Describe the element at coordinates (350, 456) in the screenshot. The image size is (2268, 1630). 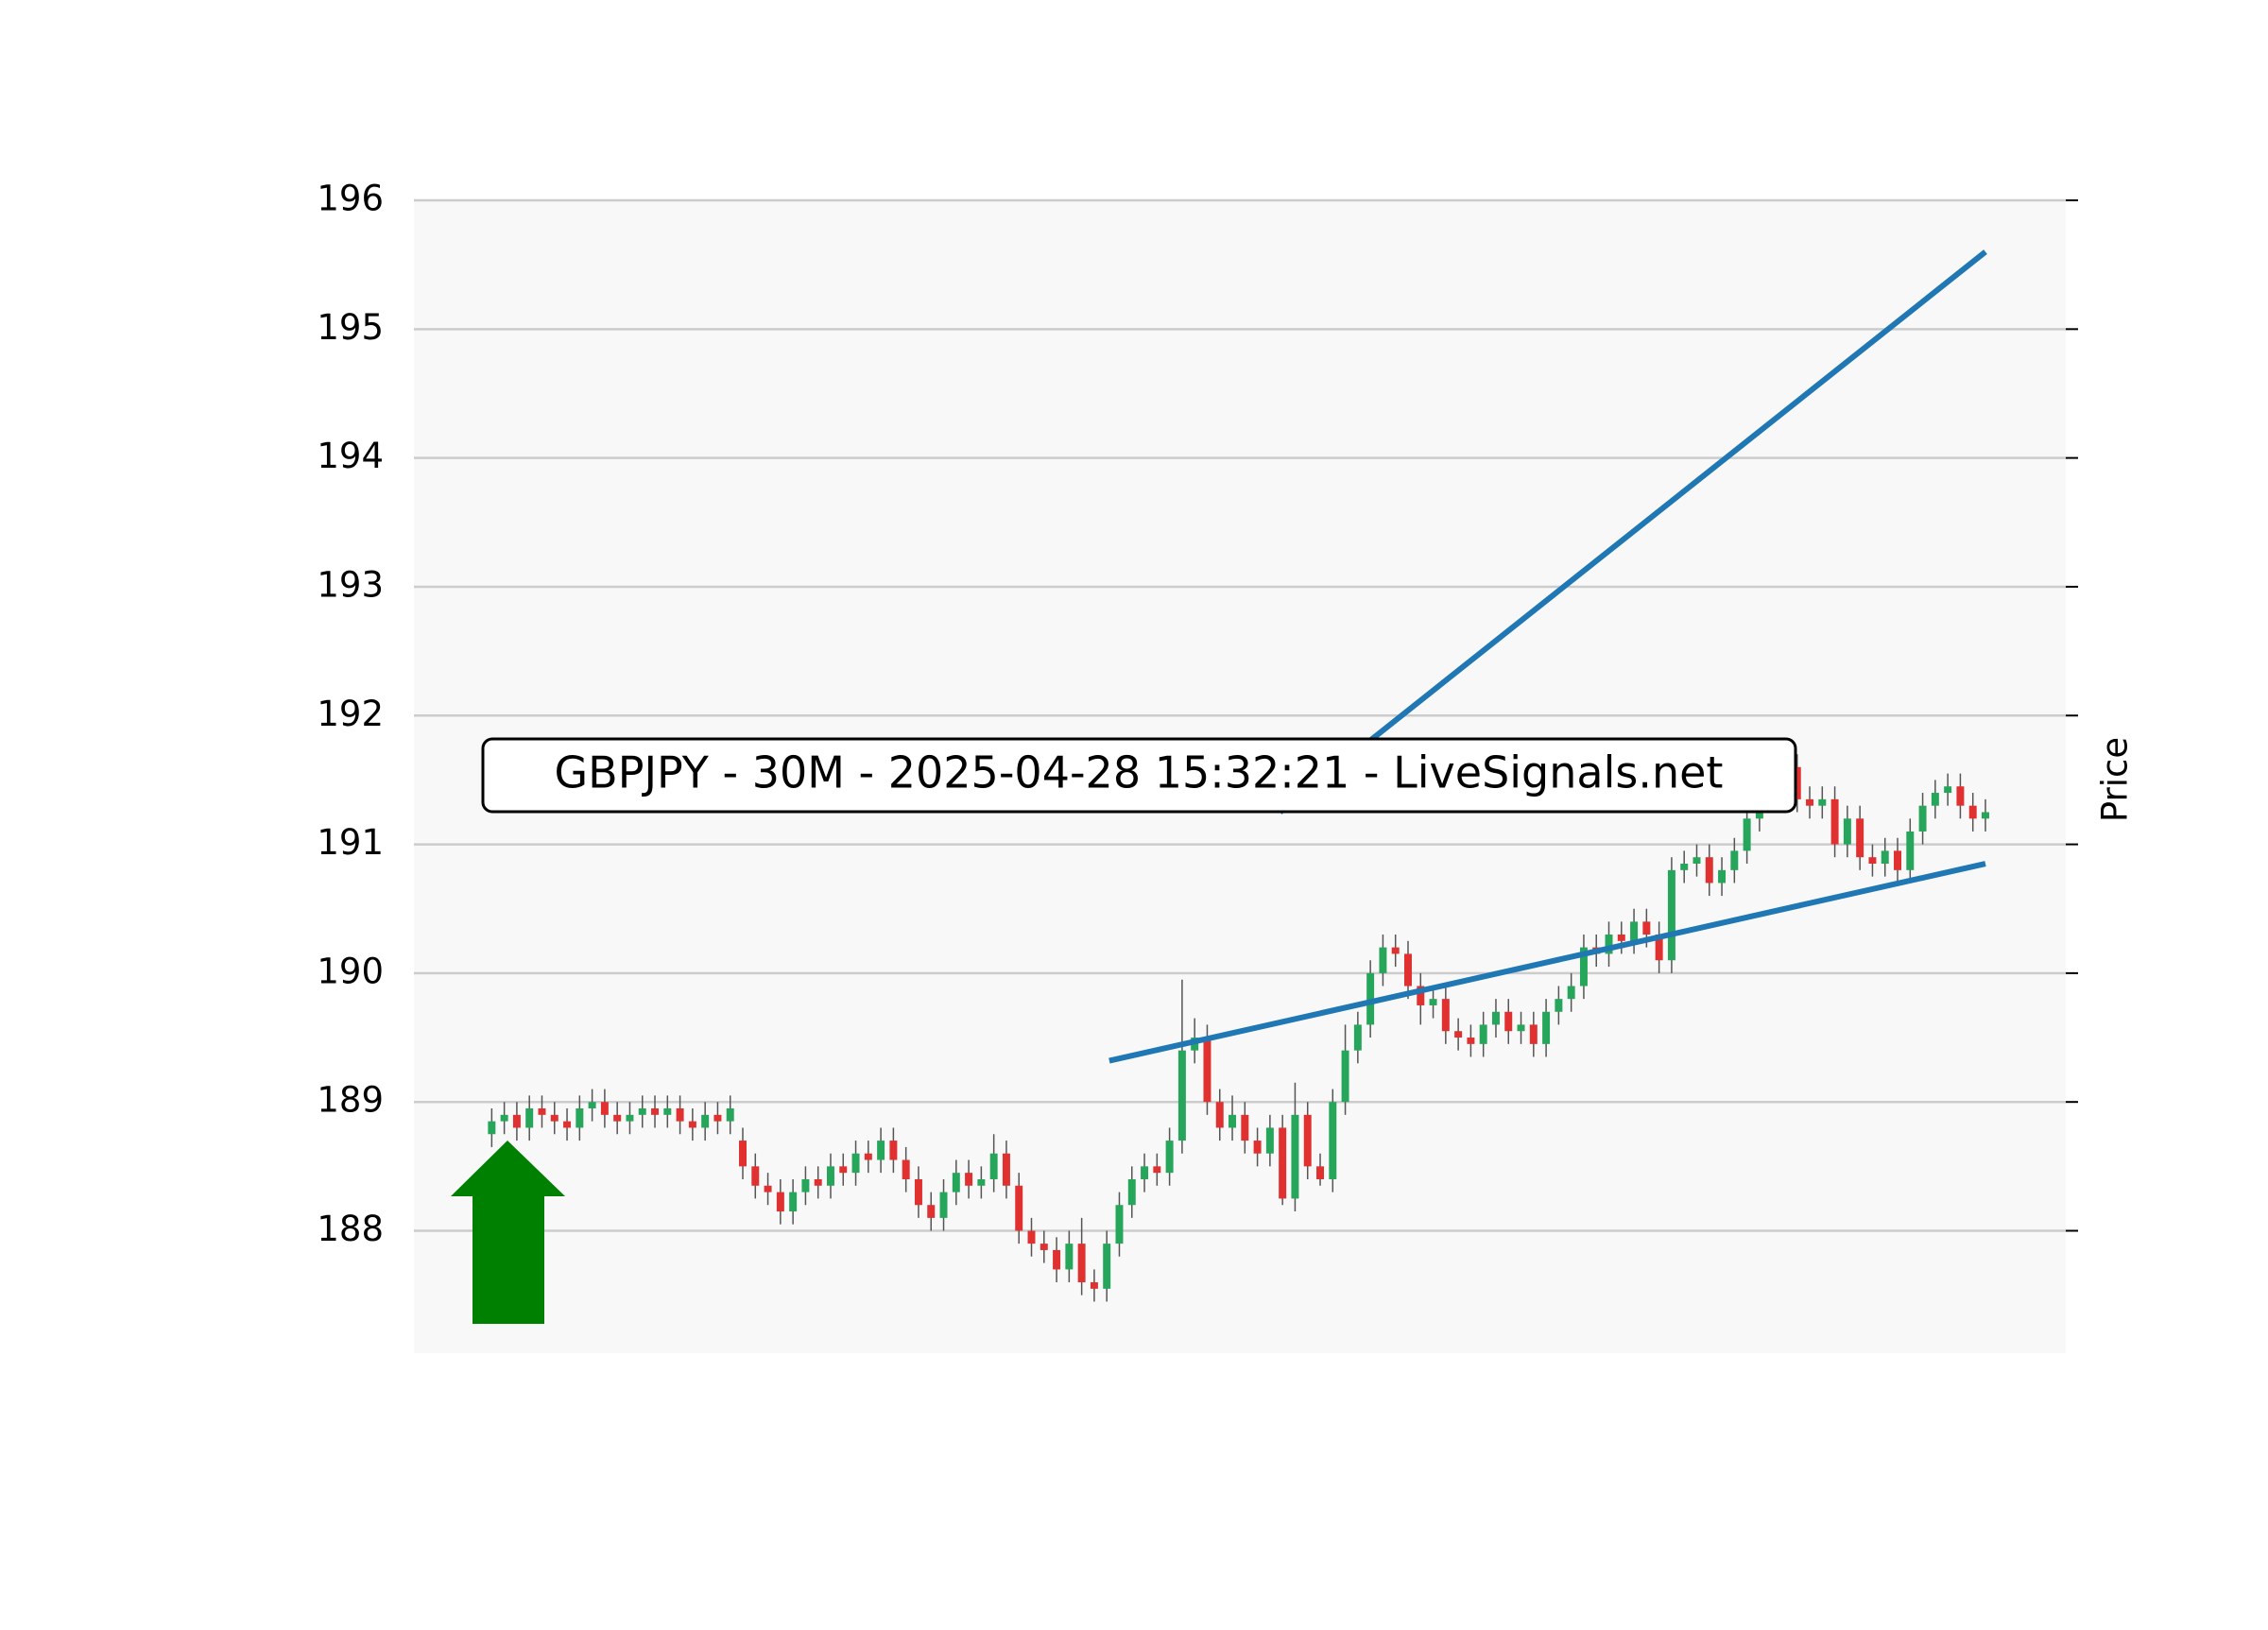
I see `y-tick-label: 194` at that location.